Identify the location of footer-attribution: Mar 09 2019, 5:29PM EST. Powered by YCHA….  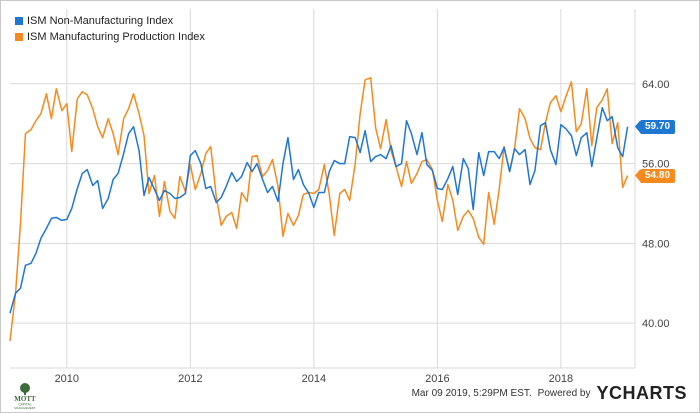
(549, 393).